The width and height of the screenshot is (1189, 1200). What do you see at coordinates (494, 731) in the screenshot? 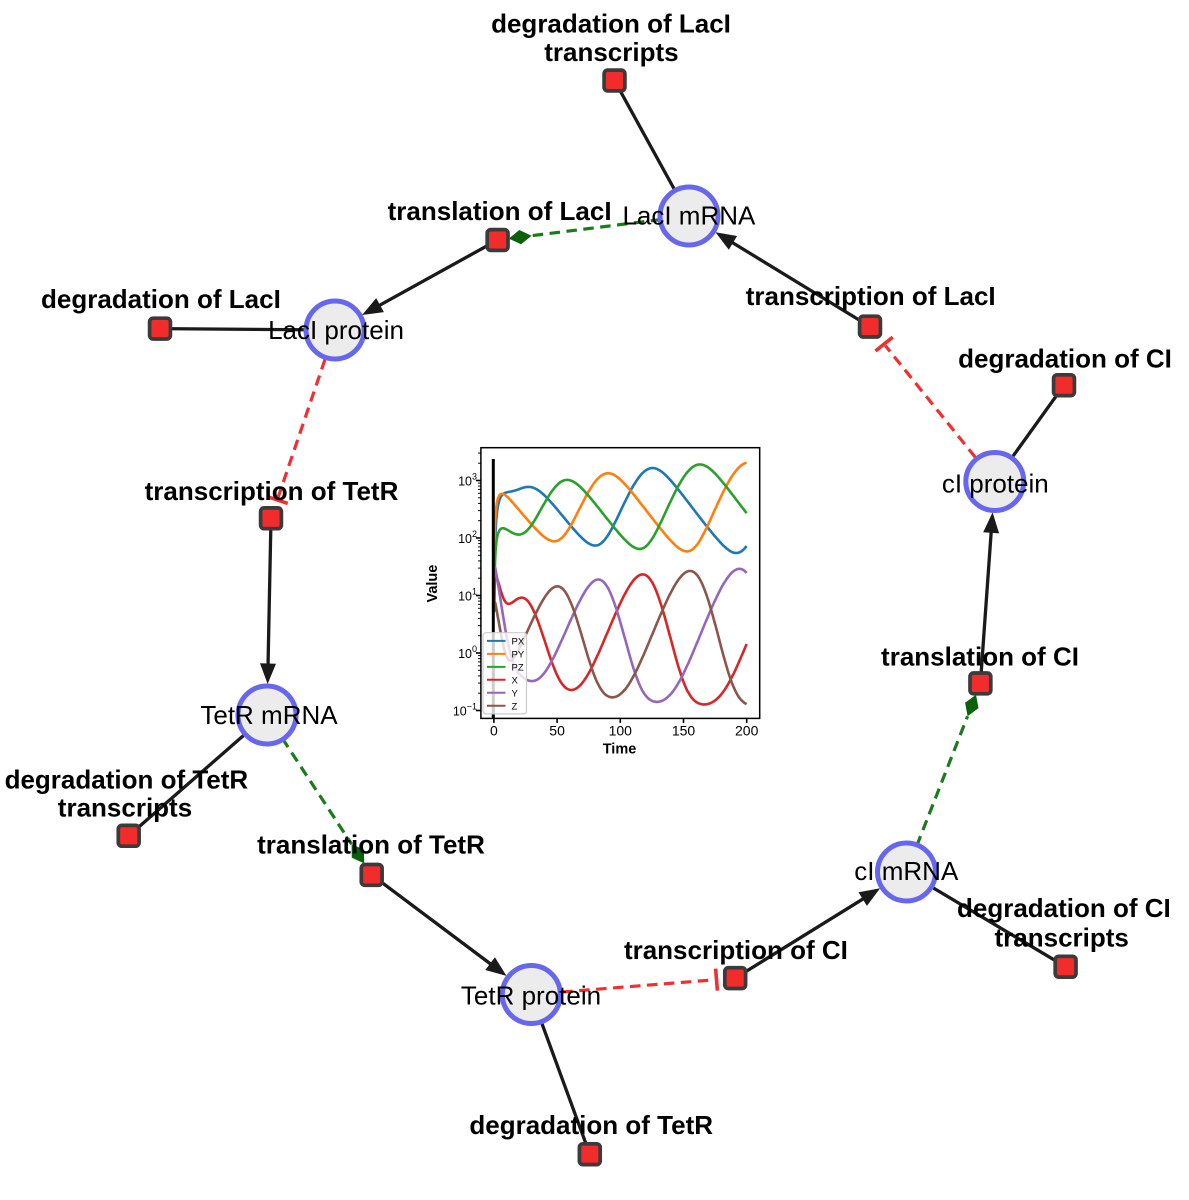
I see `svg-text: 0` at bounding box center [494, 731].